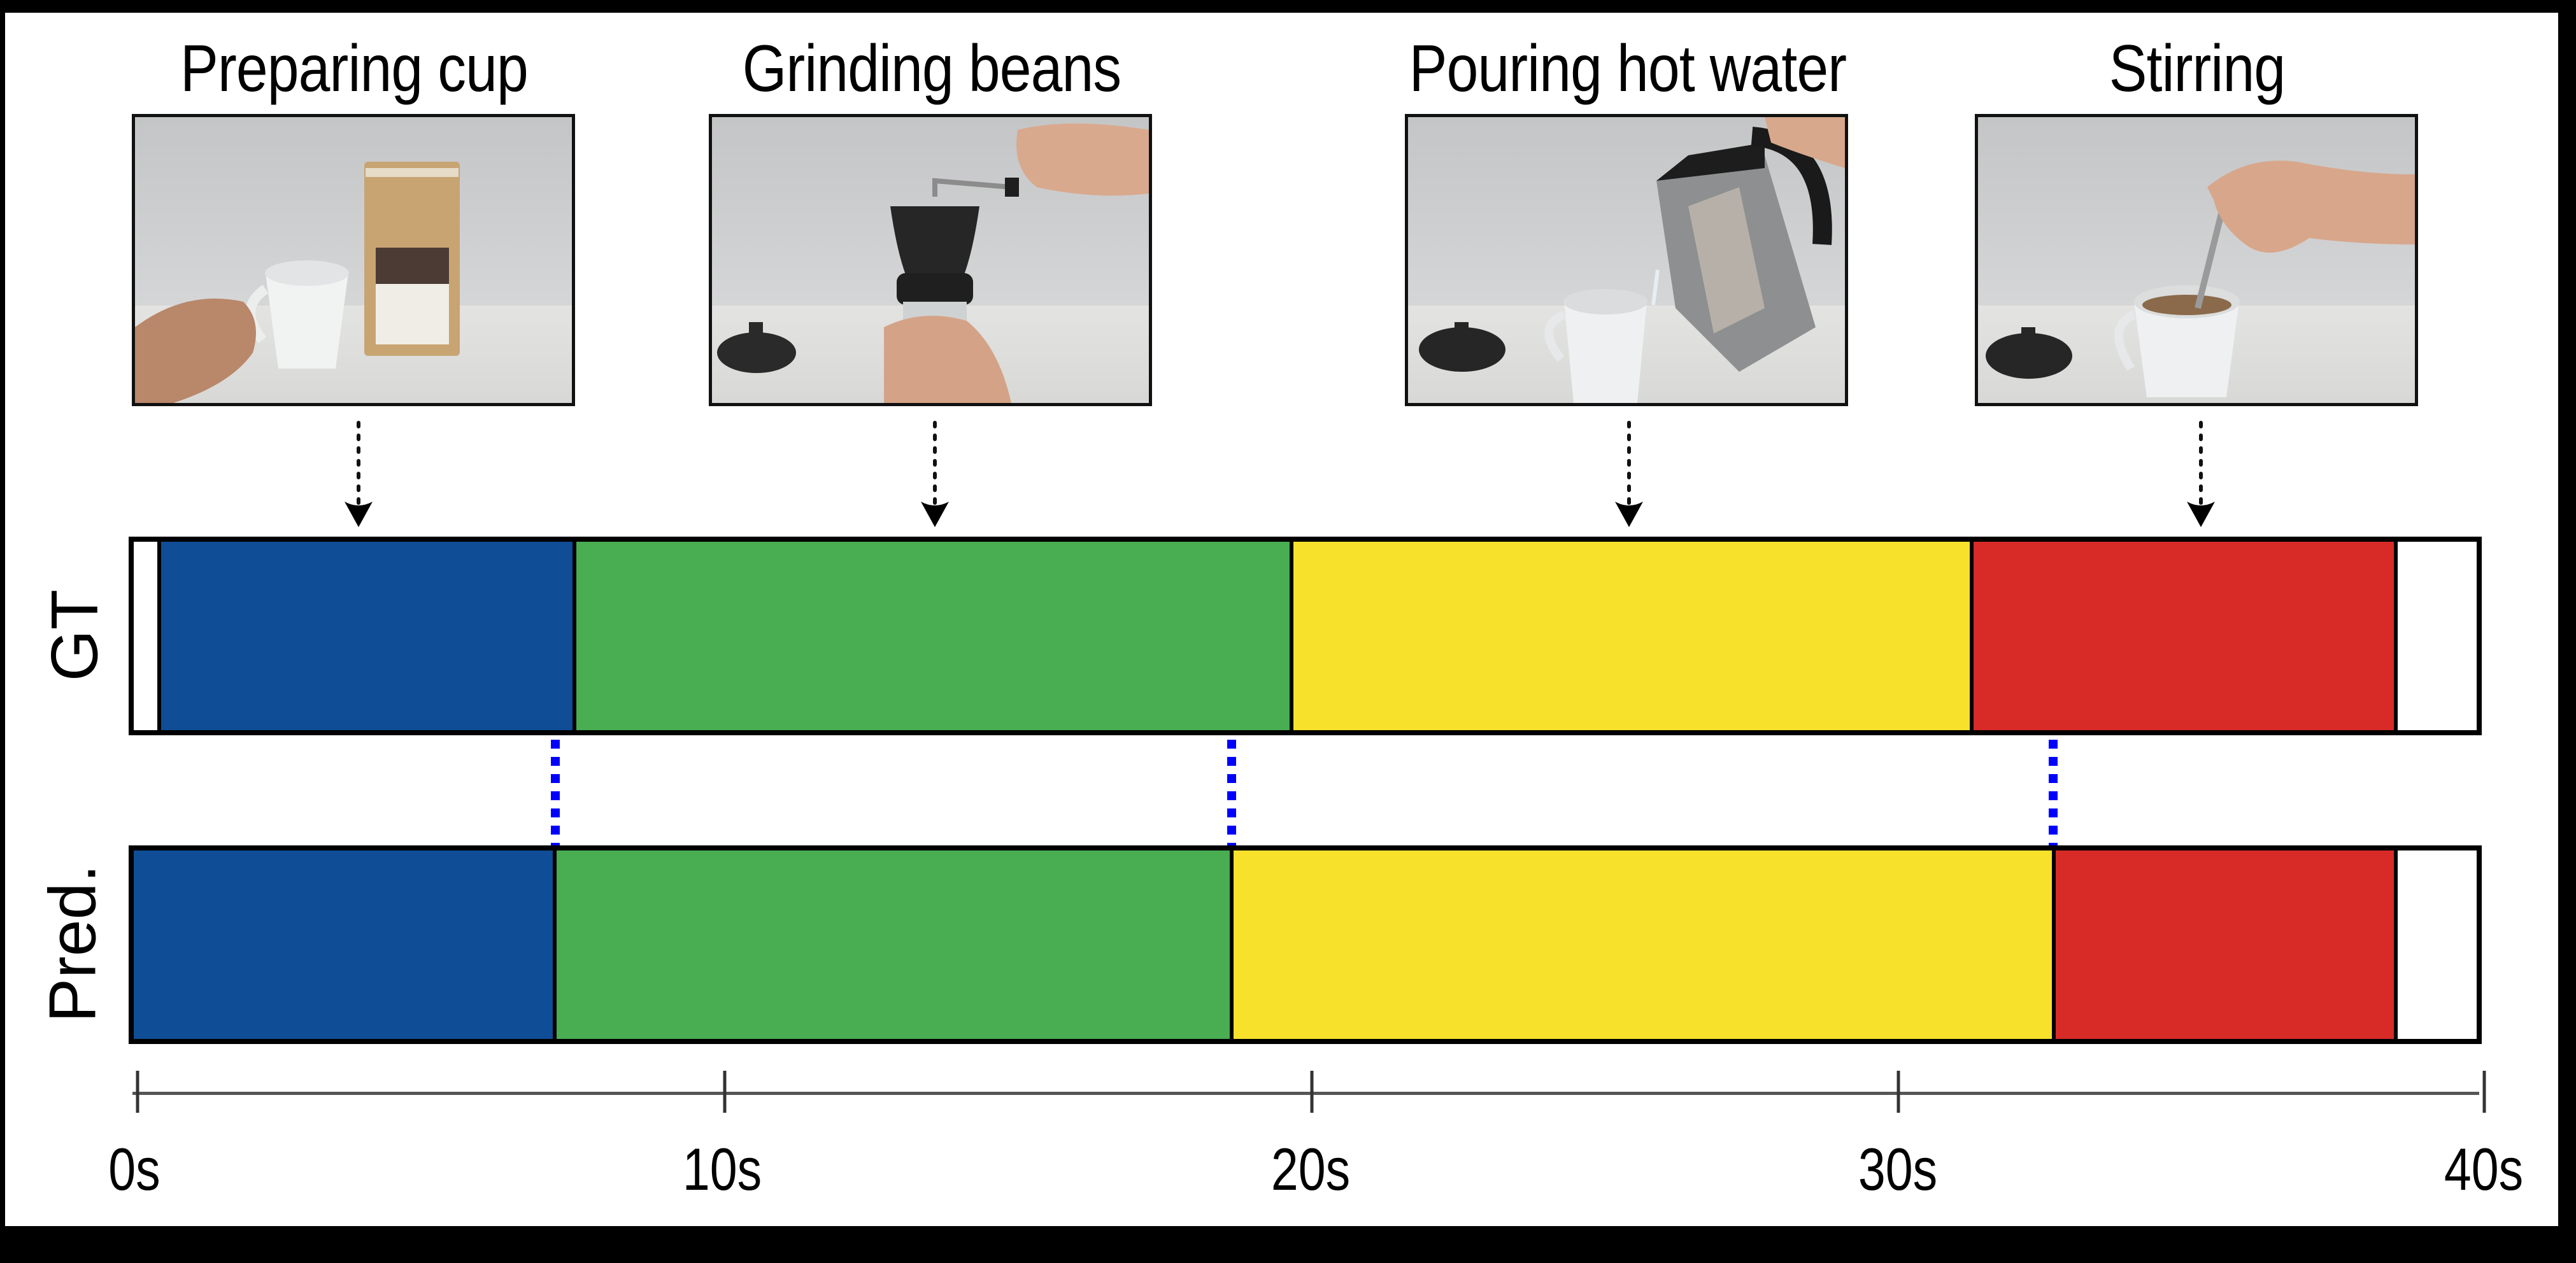  Describe the element at coordinates (369, 636) in the screenshot. I see `gt-segment-preparing-cup` at that location.